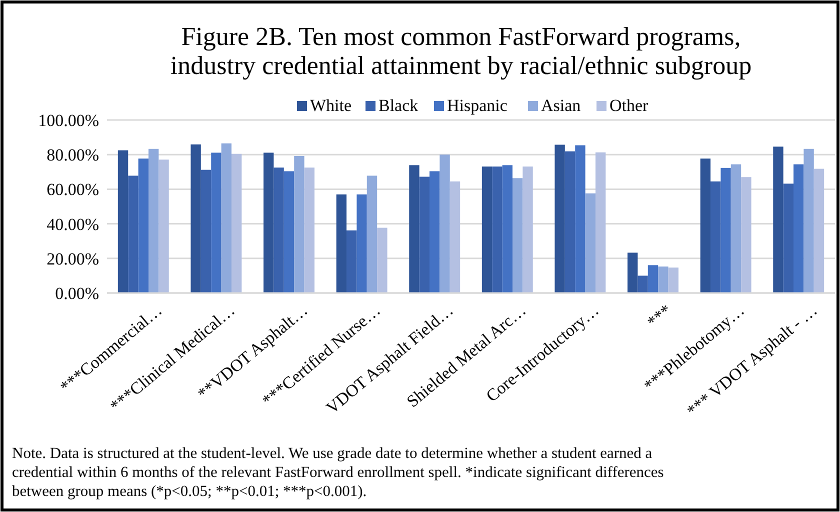  Describe the element at coordinates (77, 293) in the screenshot. I see `y-tick-label: 0.00%` at that location.